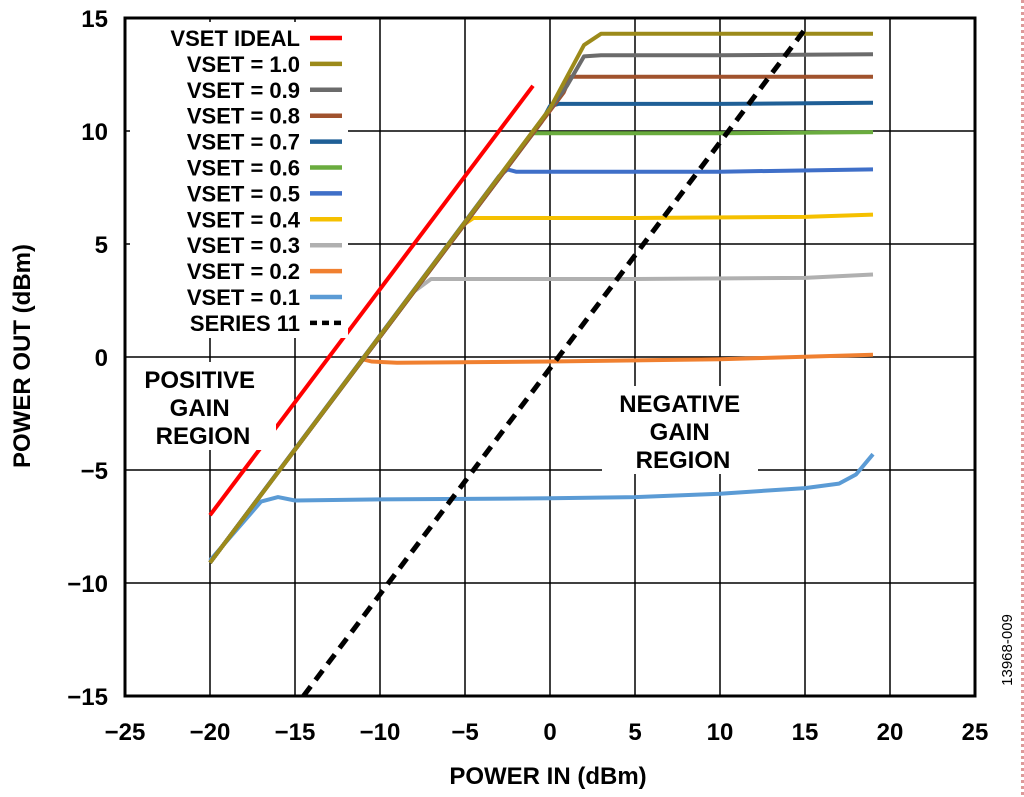 This screenshot has height=797, width=1024. I want to click on legend-label: VSET = 0.9, so click(243, 90).